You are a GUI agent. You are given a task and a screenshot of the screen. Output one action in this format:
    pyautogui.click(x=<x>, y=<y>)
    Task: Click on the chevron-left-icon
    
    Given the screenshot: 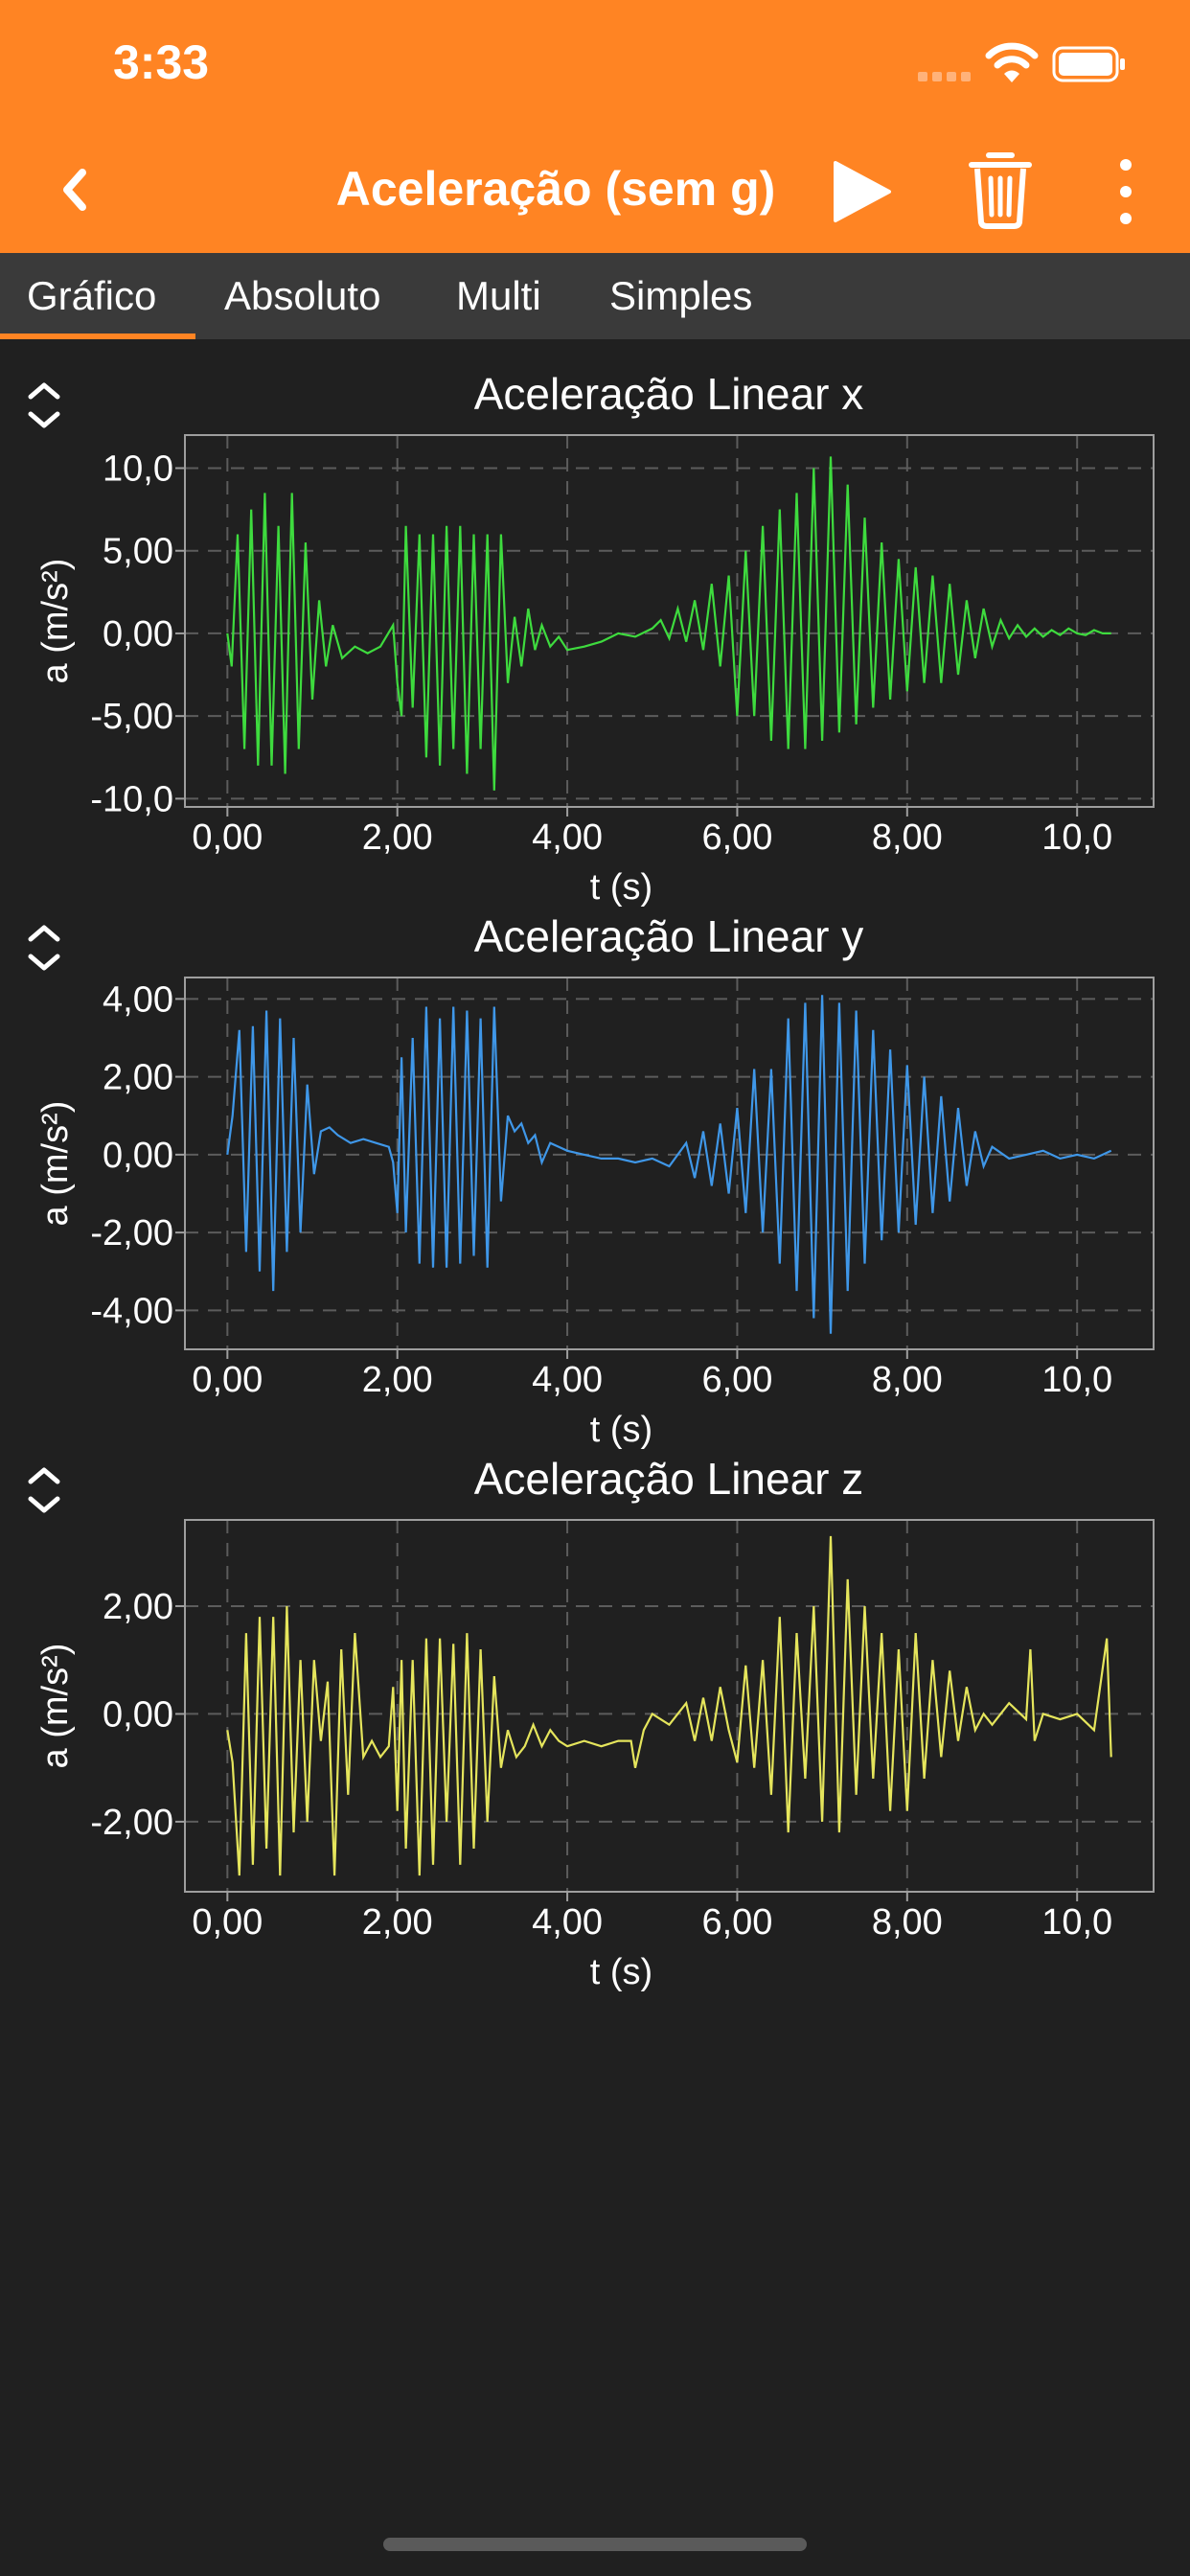 What is the action you would take?
    pyautogui.click(x=76, y=189)
    